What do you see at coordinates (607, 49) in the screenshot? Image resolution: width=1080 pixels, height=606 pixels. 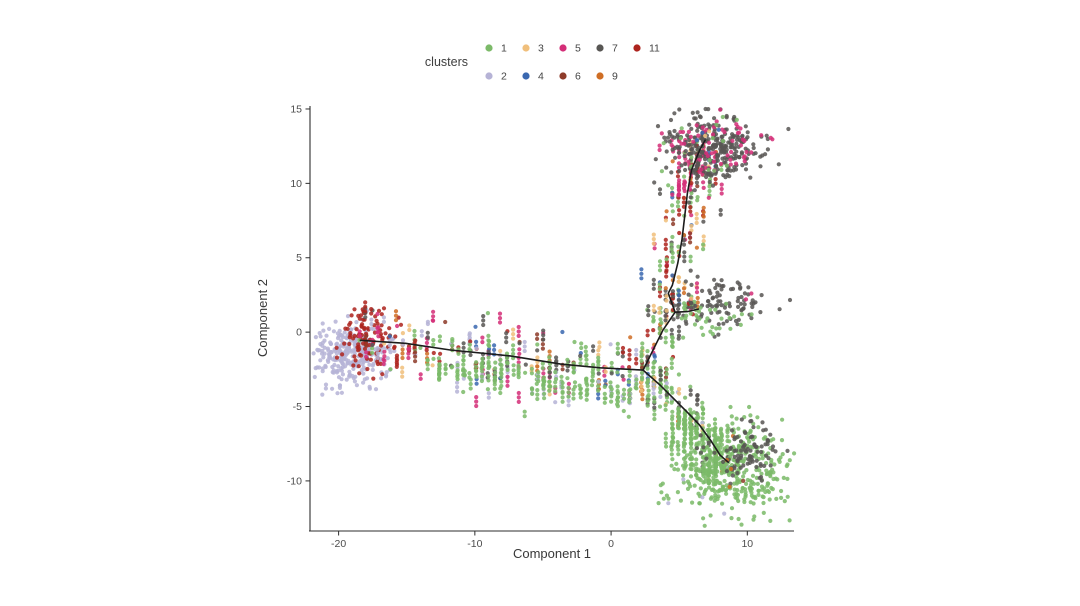 I see `legend-item-7: 7` at bounding box center [607, 49].